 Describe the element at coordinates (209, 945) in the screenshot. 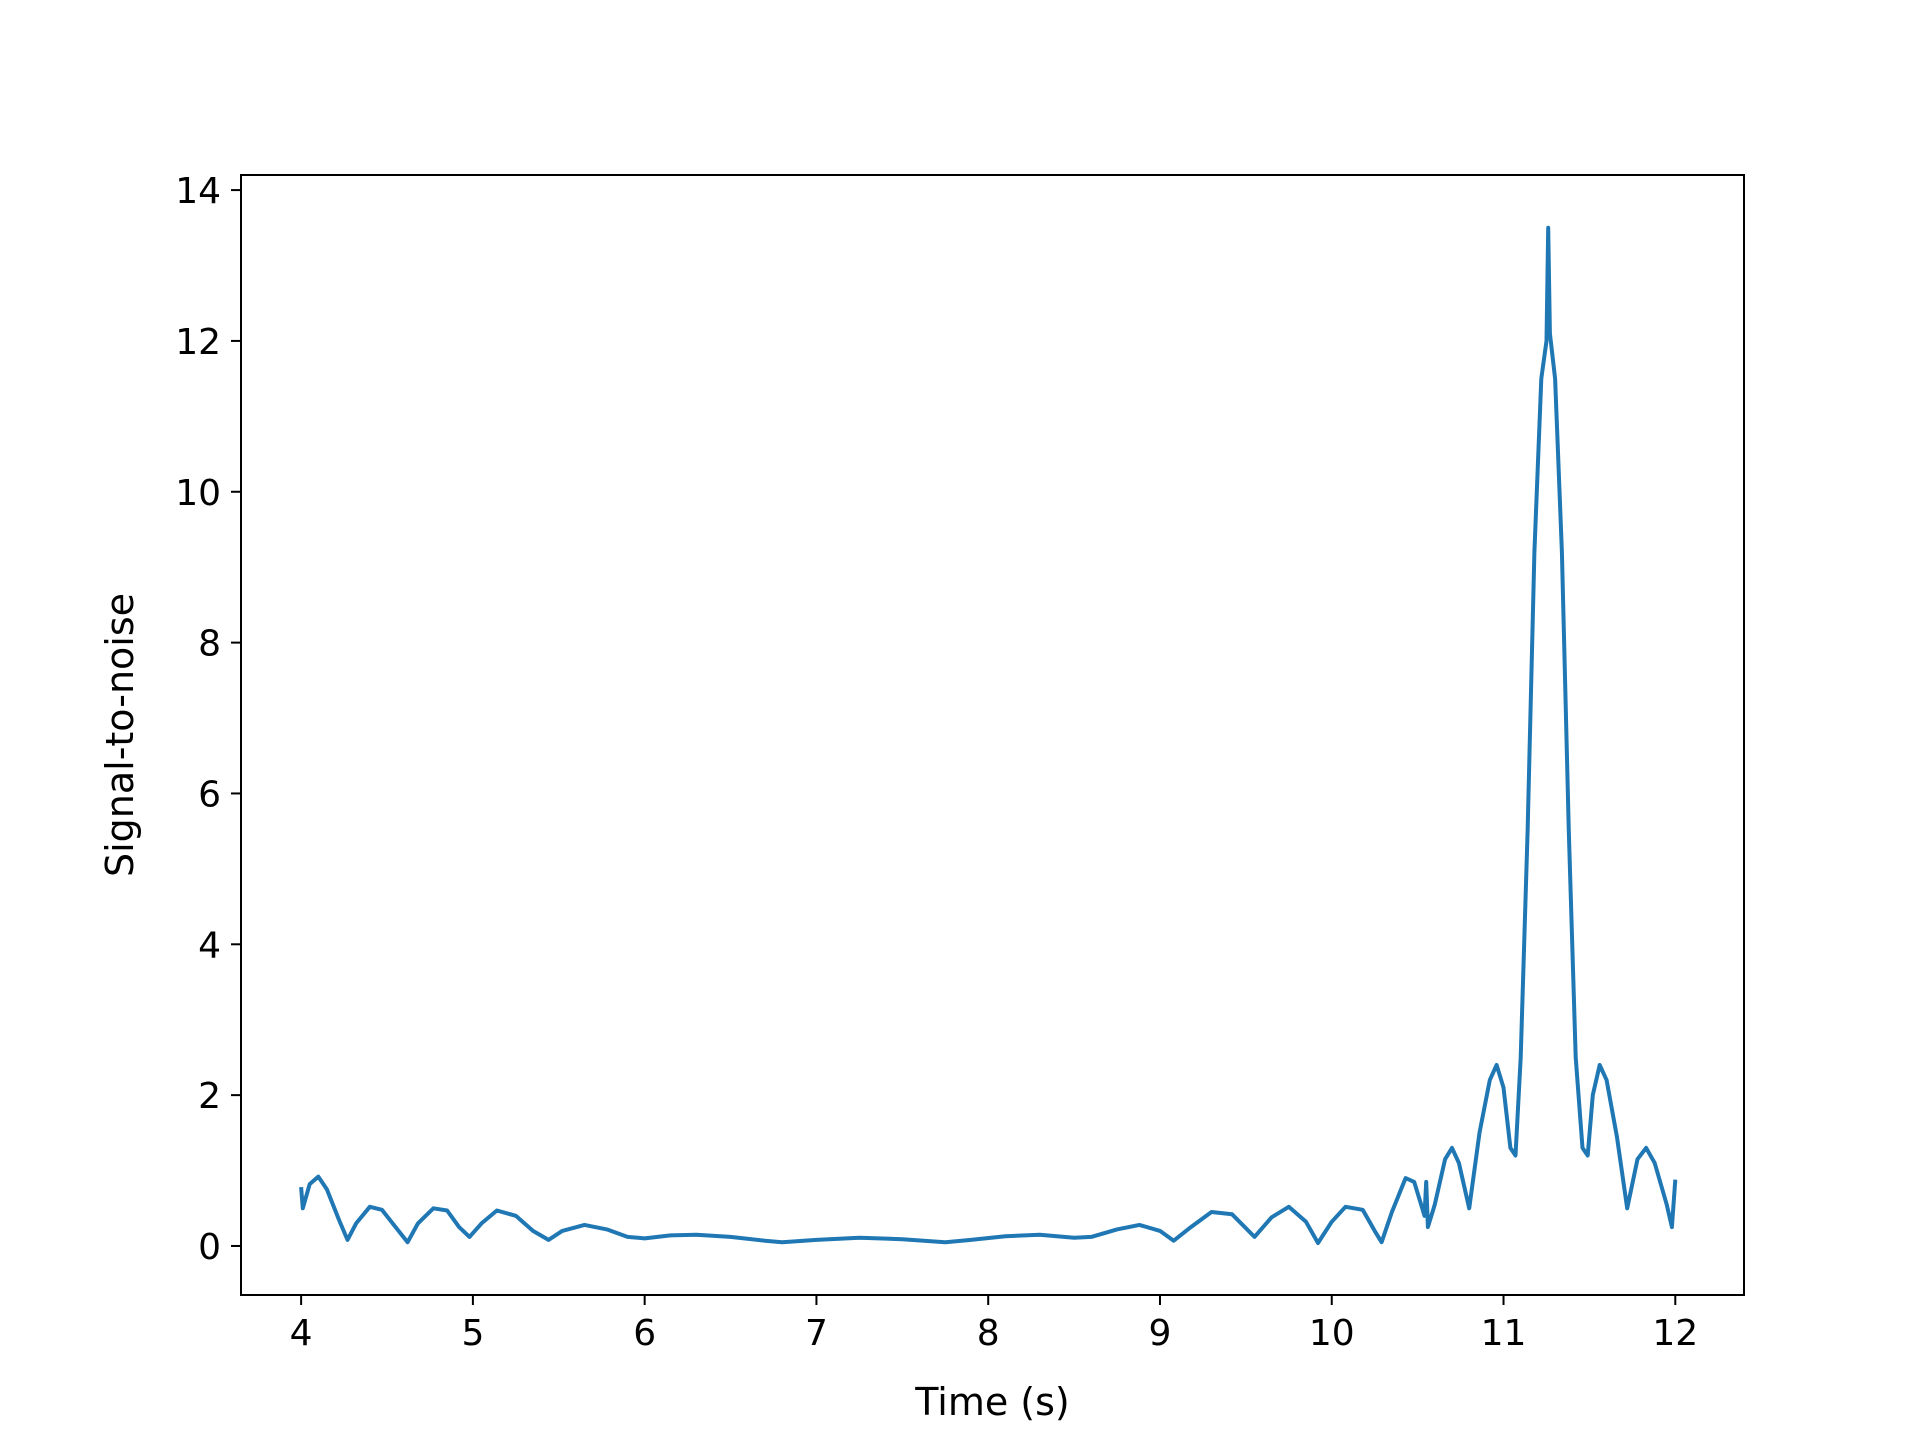

I see `y-tick-label: 4` at that location.